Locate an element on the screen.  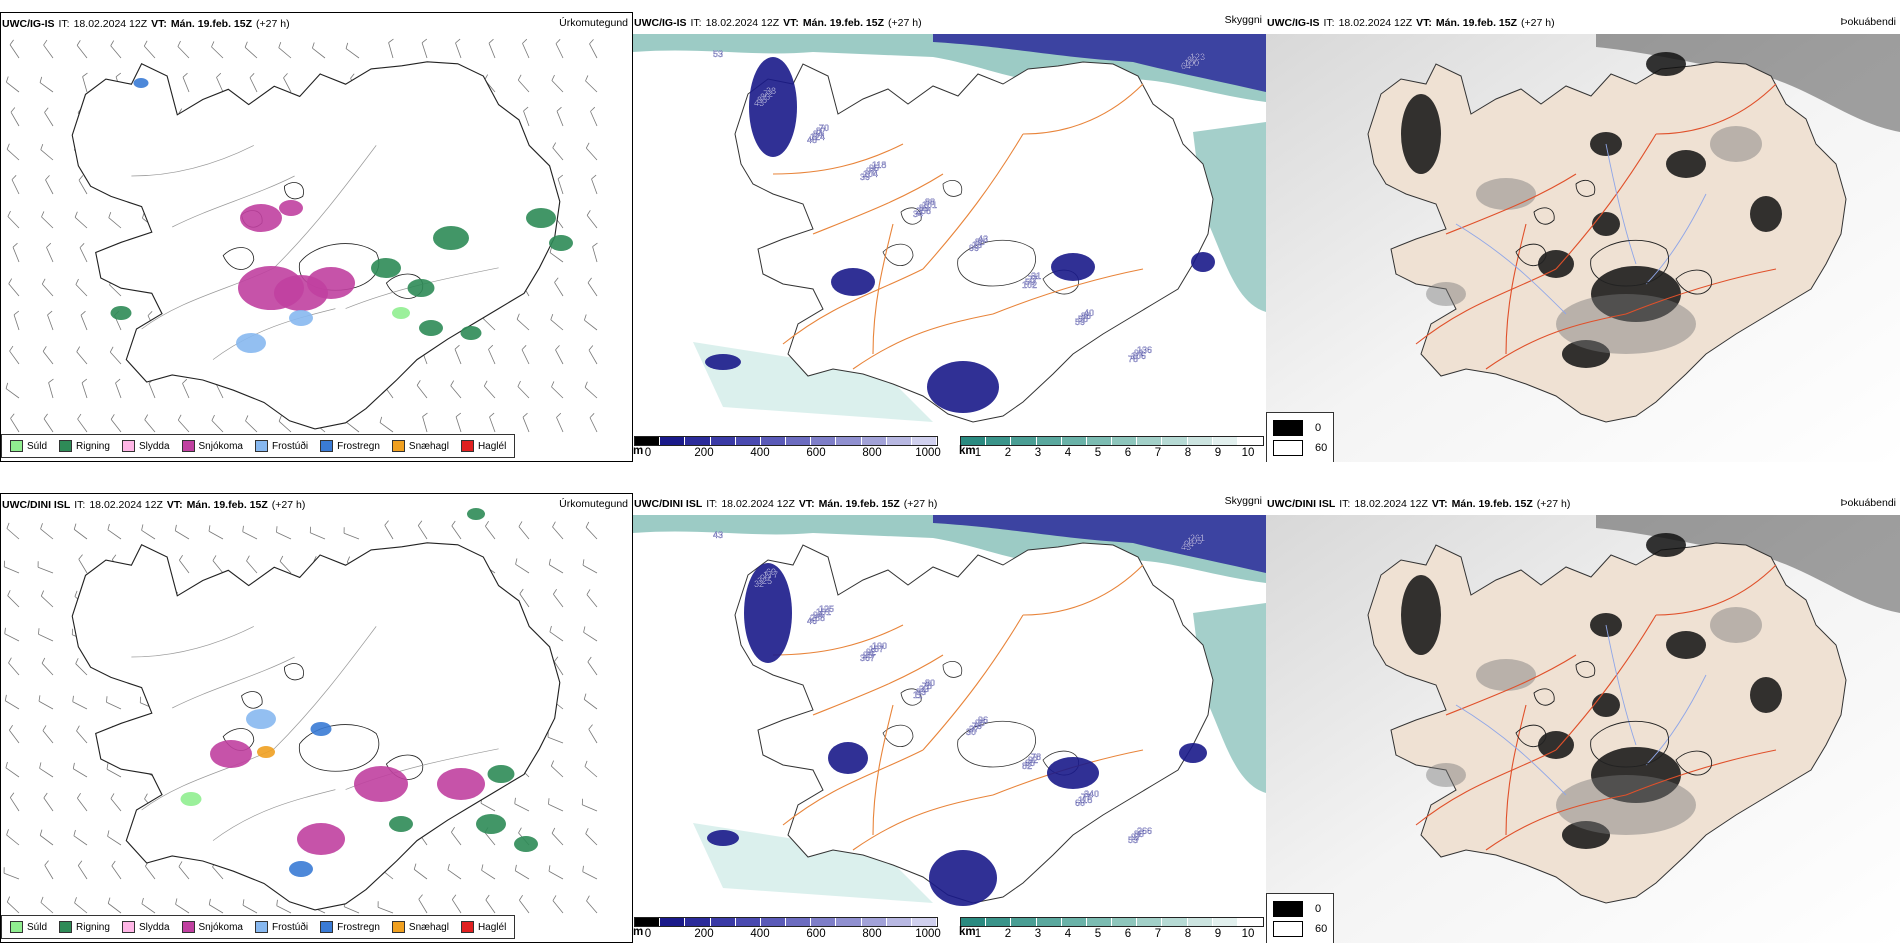
colorbar-tick-label: 200 is located at coordinates (704, 453).